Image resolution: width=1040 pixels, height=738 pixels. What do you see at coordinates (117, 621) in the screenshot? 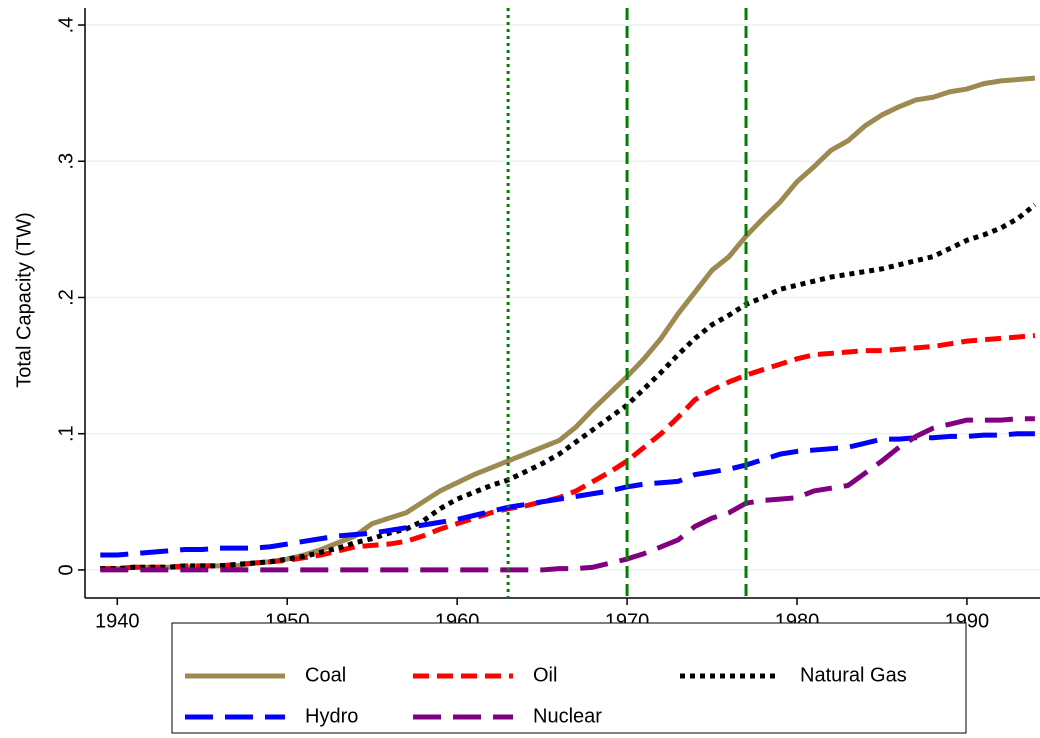
I see `x-tick-label: 1940` at bounding box center [117, 621].